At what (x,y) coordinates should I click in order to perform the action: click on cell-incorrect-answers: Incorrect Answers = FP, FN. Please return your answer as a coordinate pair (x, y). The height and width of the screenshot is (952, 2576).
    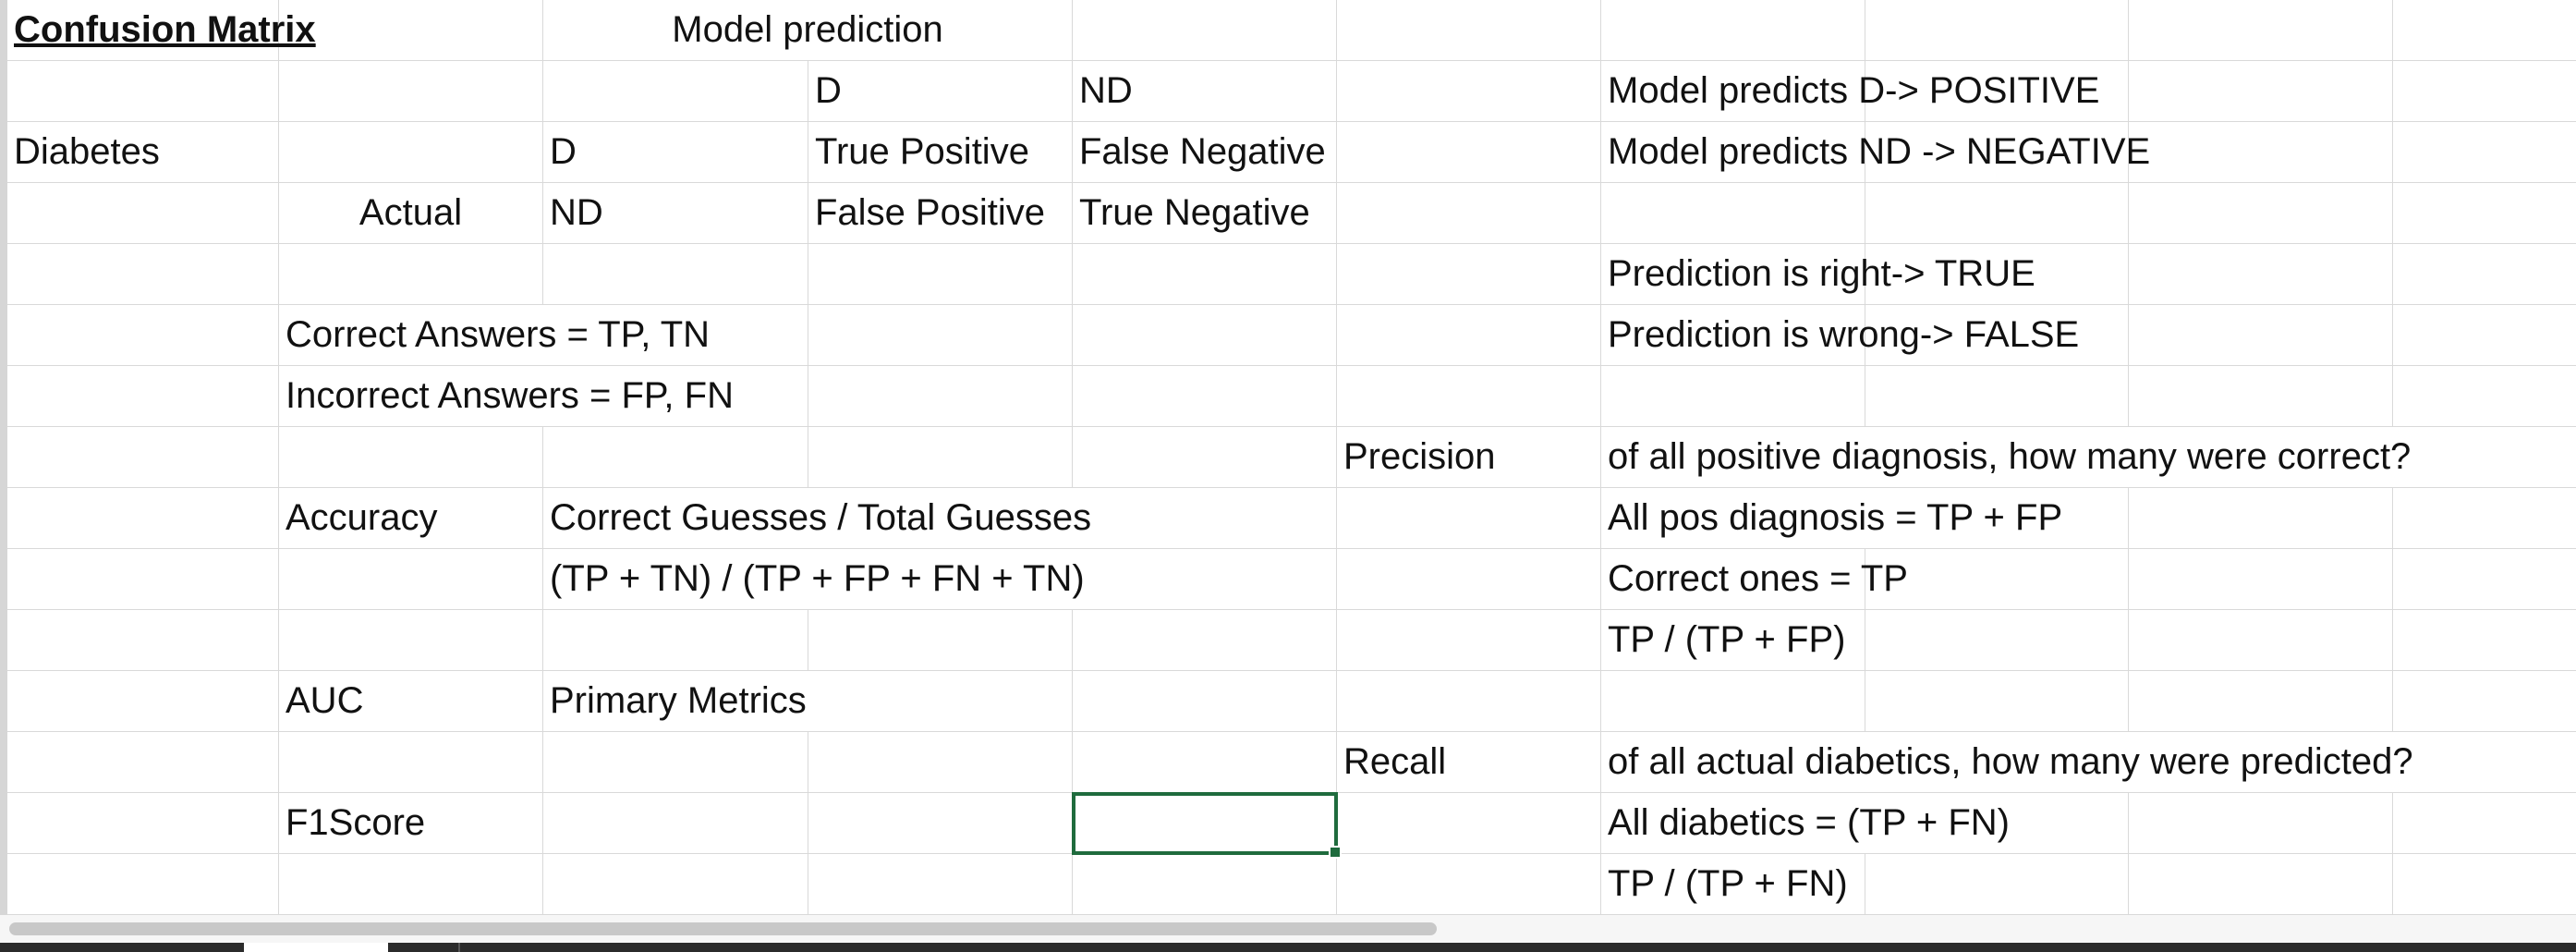
    Looking at the image, I should click on (543, 396).